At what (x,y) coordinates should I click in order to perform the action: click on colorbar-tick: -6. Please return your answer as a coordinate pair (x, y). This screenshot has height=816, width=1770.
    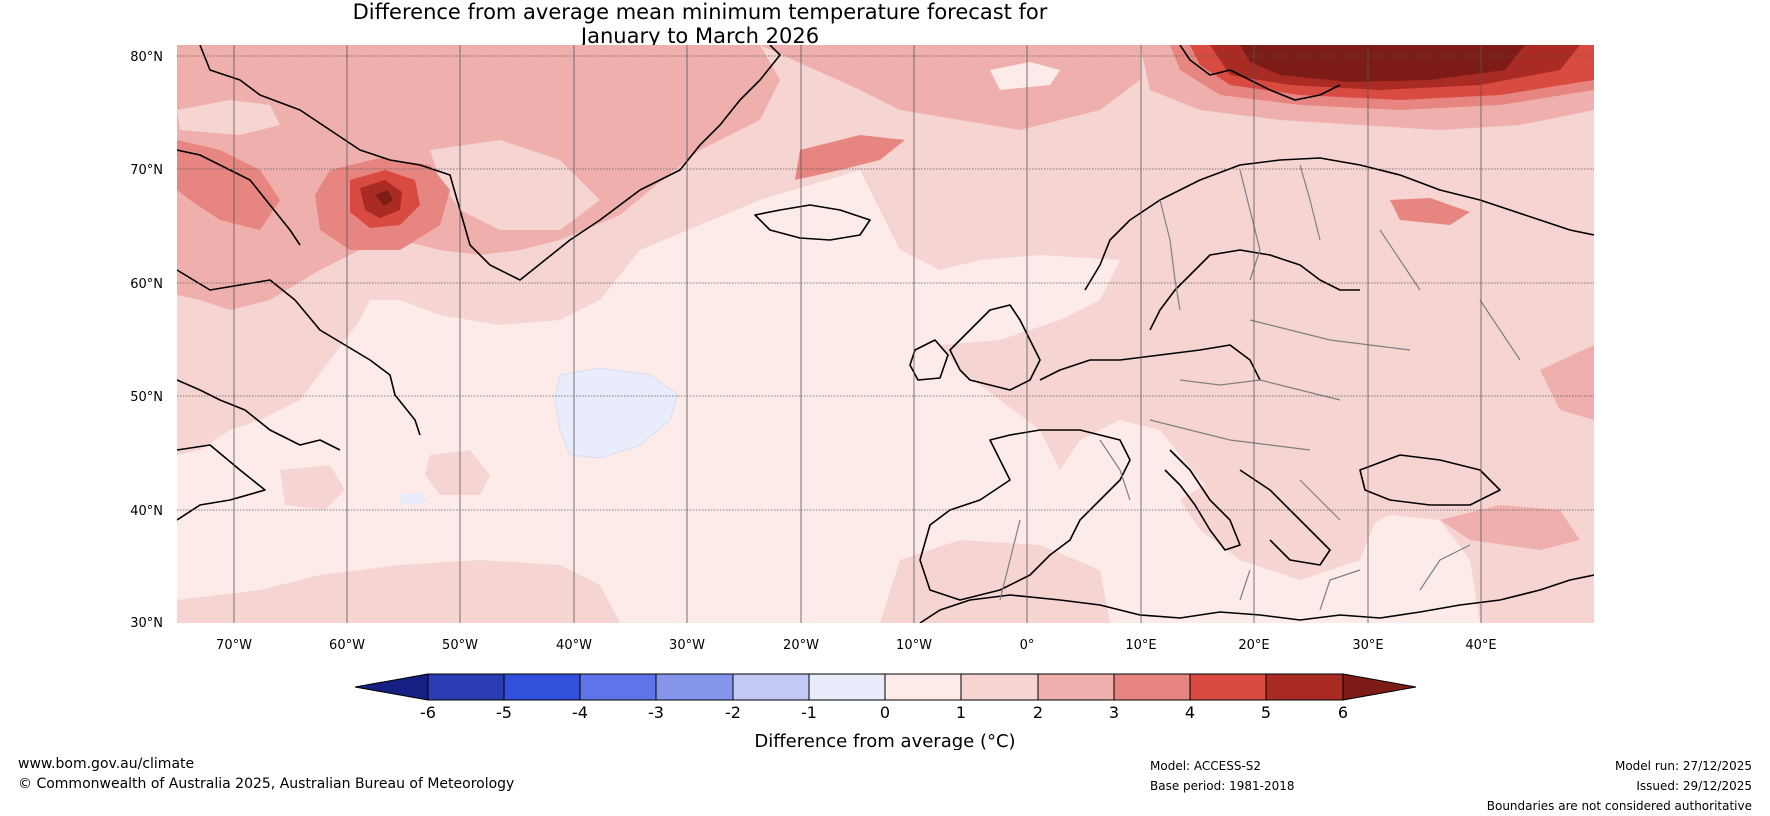
    Looking at the image, I should click on (428, 712).